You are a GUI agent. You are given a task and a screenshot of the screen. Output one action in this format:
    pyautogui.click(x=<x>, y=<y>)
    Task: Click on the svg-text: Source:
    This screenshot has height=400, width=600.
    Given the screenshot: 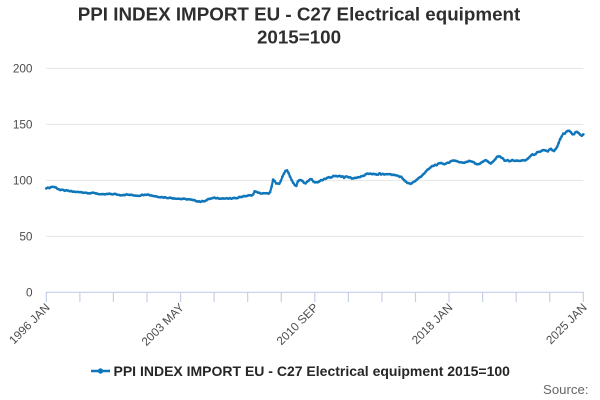 What is the action you would take?
    pyautogui.click(x=565, y=389)
    